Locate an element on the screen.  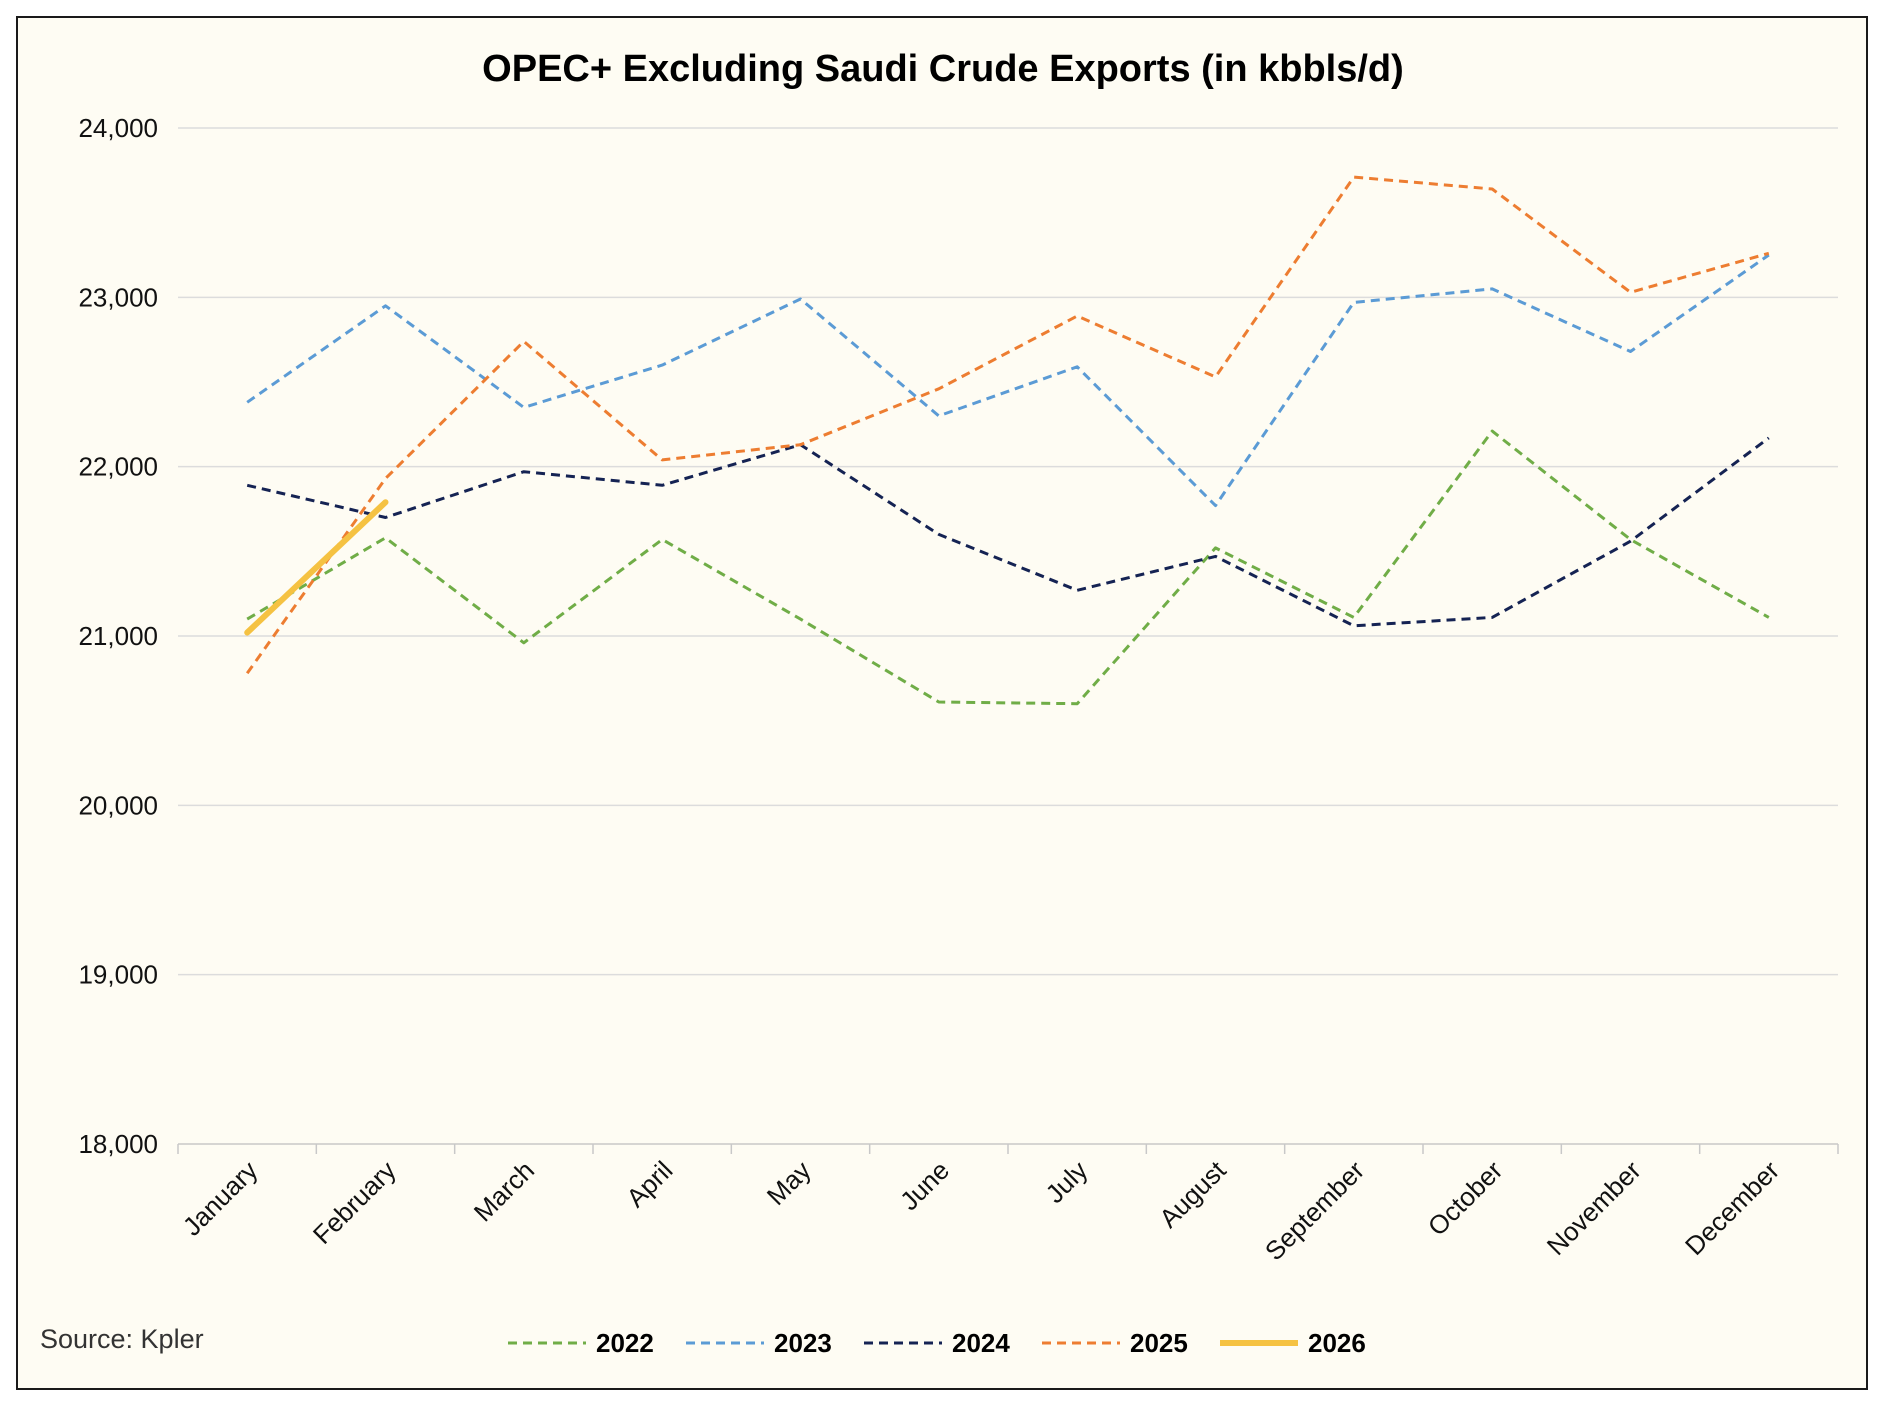
x-tick-label: June is located at coordinates (924, 1185).